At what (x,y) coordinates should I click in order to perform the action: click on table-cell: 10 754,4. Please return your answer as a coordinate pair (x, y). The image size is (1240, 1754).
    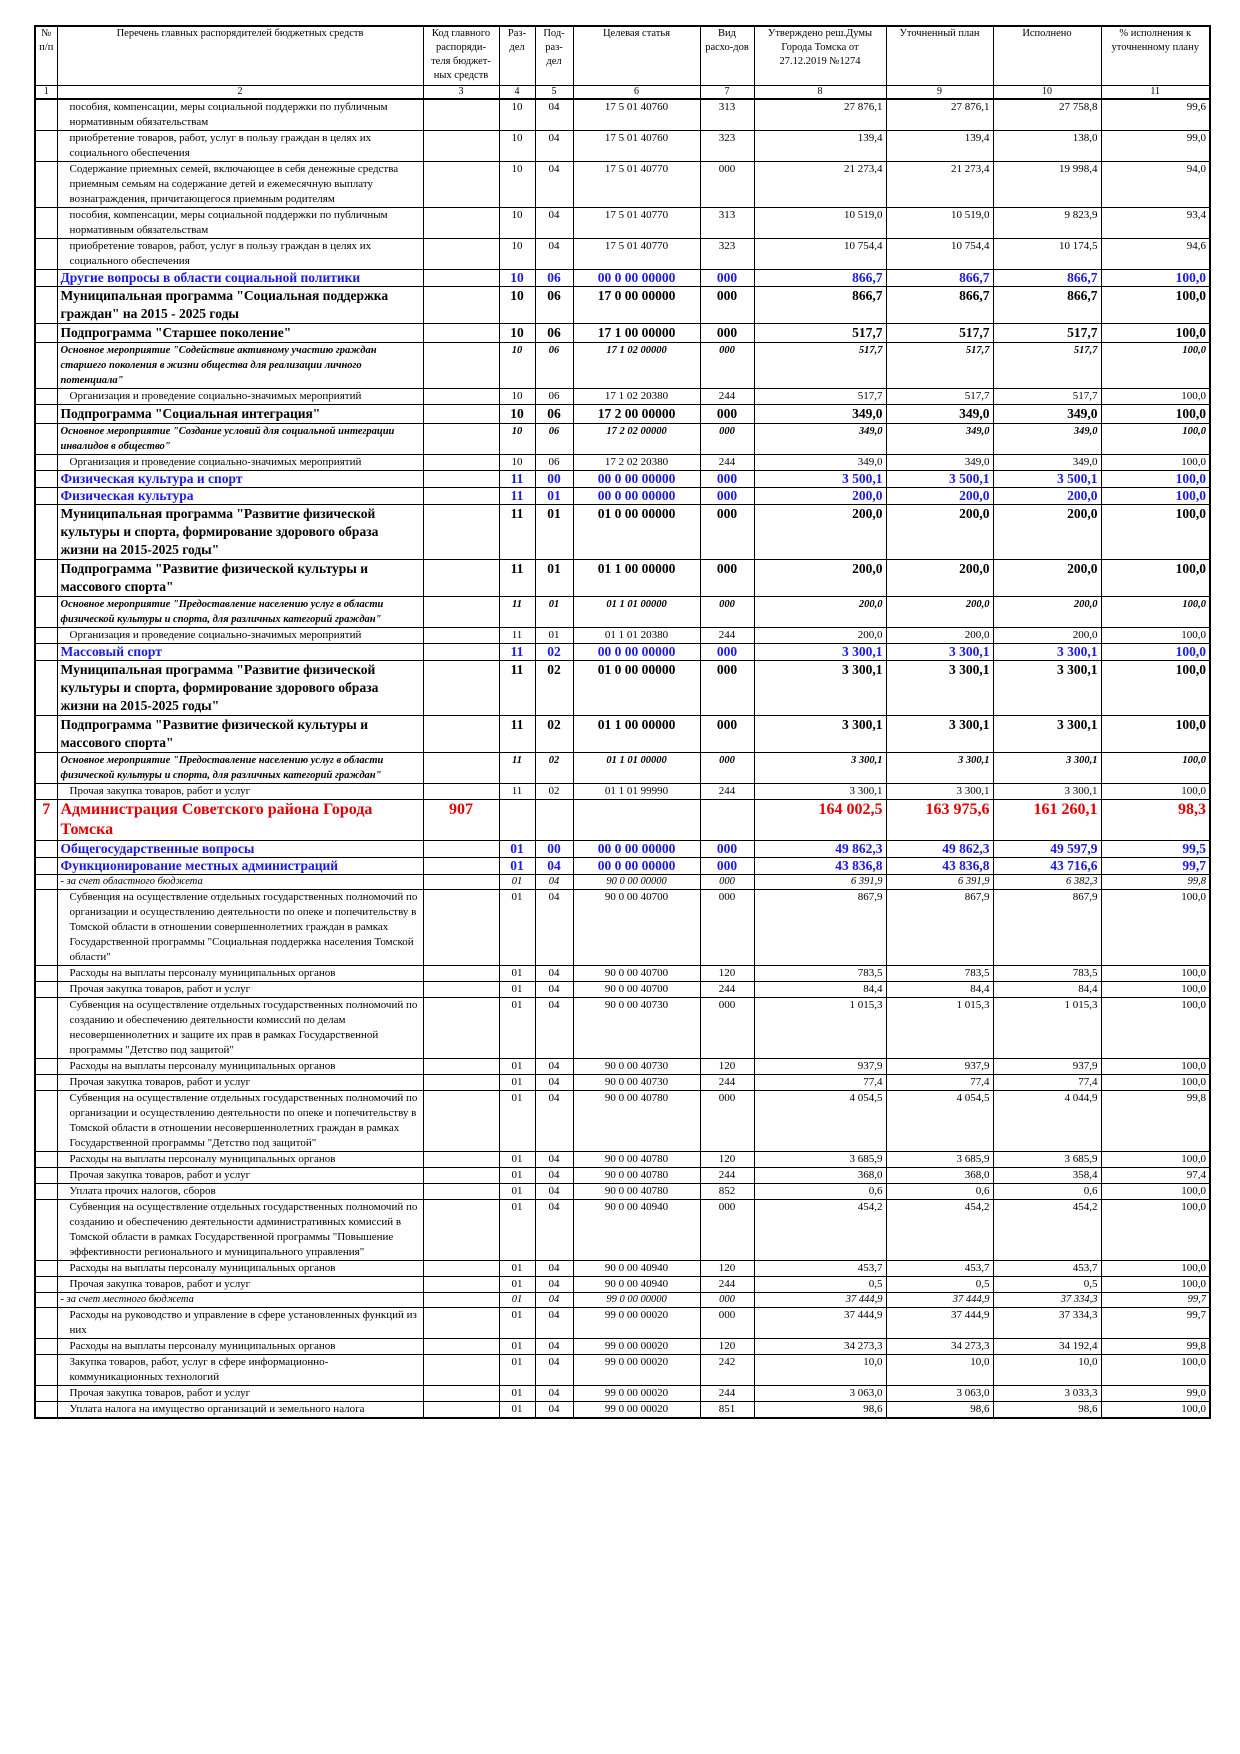
    Looking at the image, I should click on (820, 254).